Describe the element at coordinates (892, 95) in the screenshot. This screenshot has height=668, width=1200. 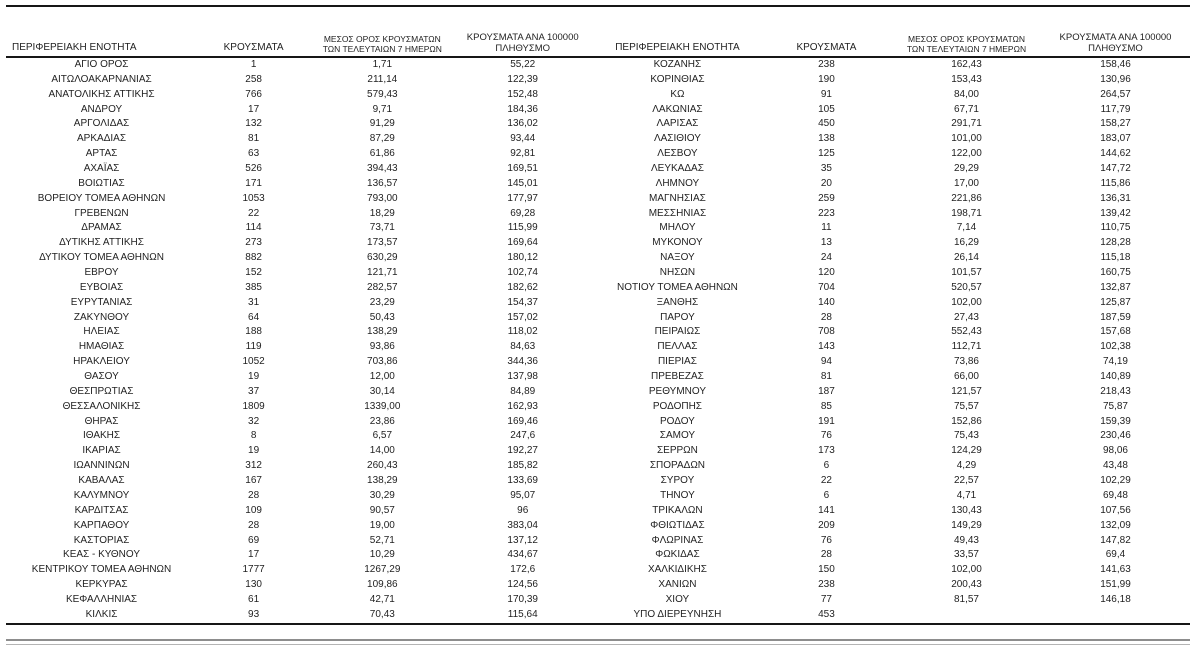
I see `table-row: ΚΩ 91 84,00 264,57` at that location.